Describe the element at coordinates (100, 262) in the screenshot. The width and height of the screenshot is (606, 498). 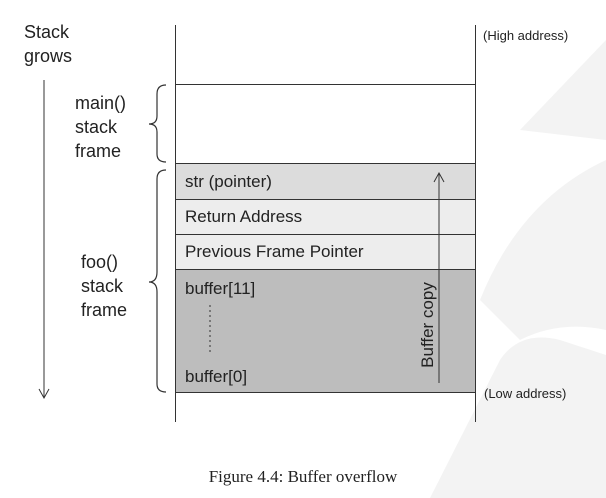
I see `foo-frame-line1: foo()` at that location.